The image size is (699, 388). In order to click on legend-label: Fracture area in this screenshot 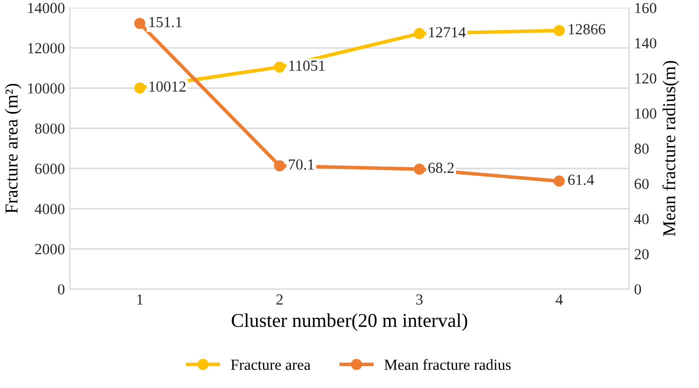, I will do `click(270, 365)`.